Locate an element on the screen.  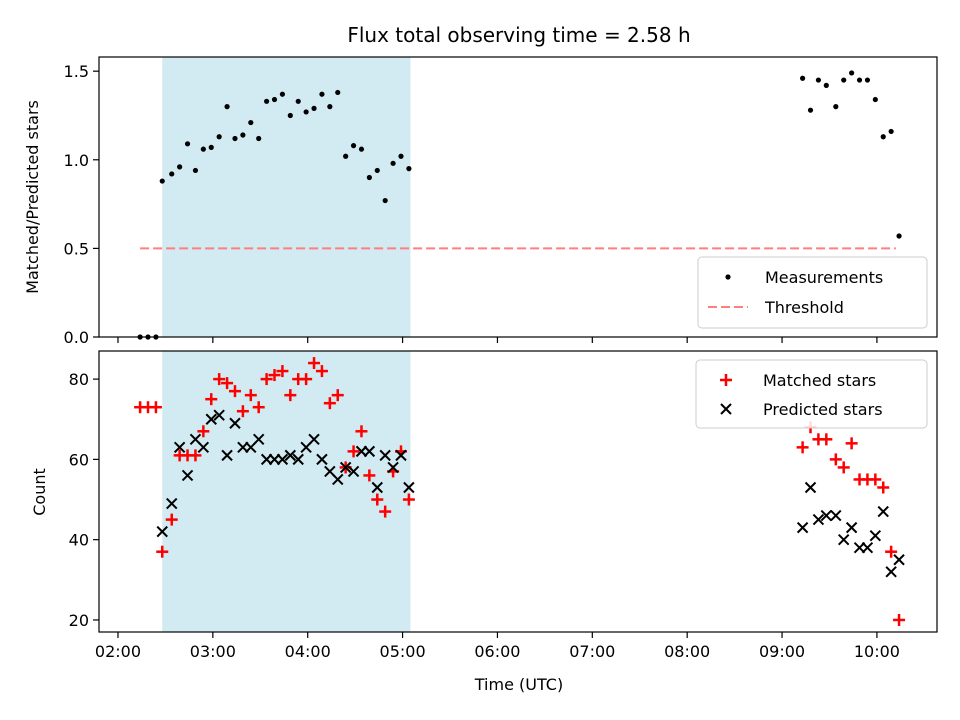
y-tick-label: 20 is located at coordinates (79, 620).